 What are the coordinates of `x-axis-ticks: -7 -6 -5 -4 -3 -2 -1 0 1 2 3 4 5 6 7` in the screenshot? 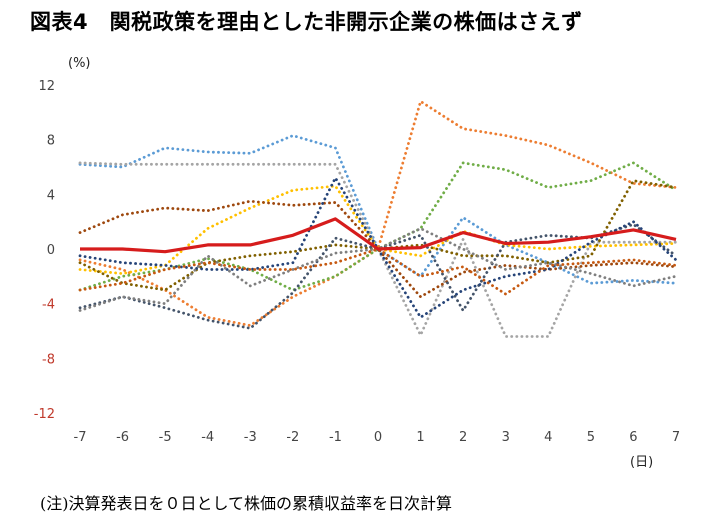 It's located at (377, 437).